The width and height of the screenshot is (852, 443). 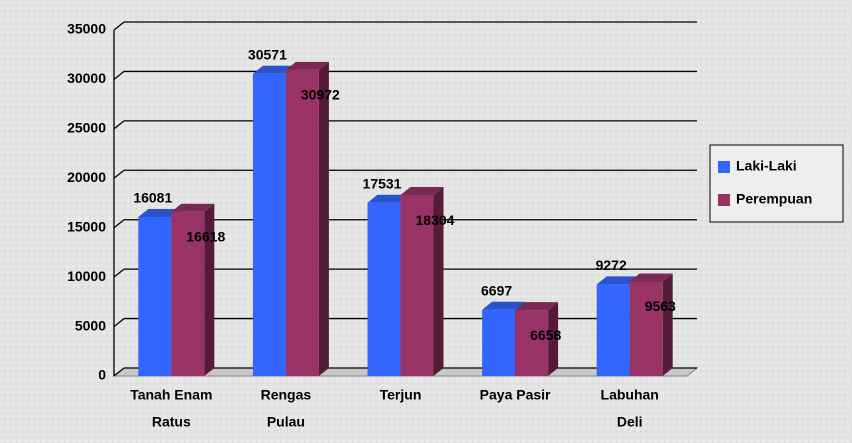 I want to click on value-label: 16081, so click(x=152, y=198).